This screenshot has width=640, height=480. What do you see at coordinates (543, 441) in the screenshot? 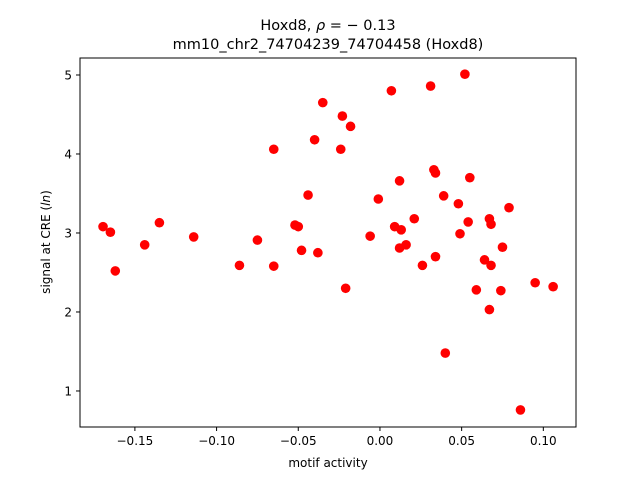
I see `x-tick-label: 0.10` at bounding box center [543, 441].